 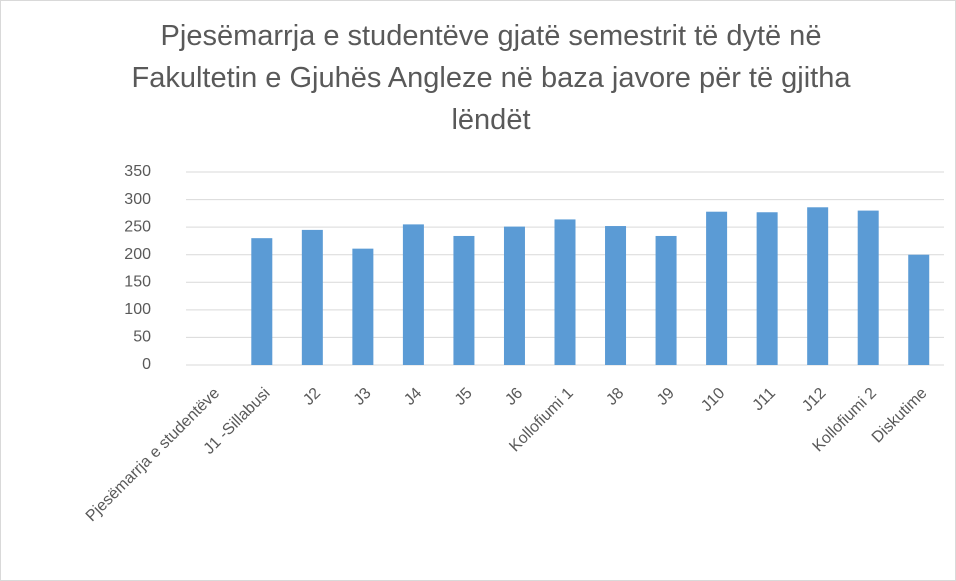 What do you see at coordinates (137, 254) in the screenshot?
I see `y-tick-label: 200` at bounding box center [137, 254].